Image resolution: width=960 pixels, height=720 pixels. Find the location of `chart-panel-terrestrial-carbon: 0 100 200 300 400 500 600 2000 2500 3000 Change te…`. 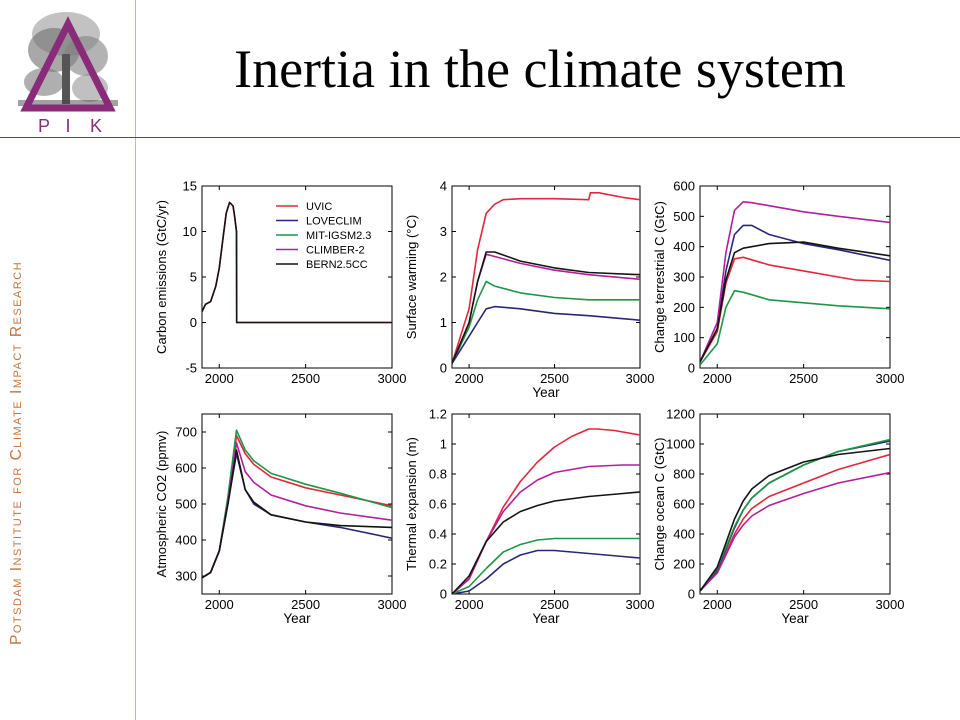

chart-panel-terrestrial-carbon: 0 100 200 300 400 500 600 2000 2500 3000 Change te… is located at coordinates (778, 283).